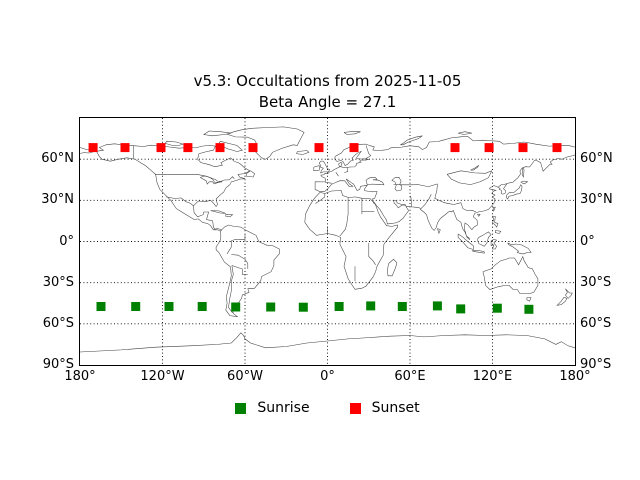 The width and height of the screenshot is (640, 480). I want to click on coastline-border-us-mexico, so click(180, 201).